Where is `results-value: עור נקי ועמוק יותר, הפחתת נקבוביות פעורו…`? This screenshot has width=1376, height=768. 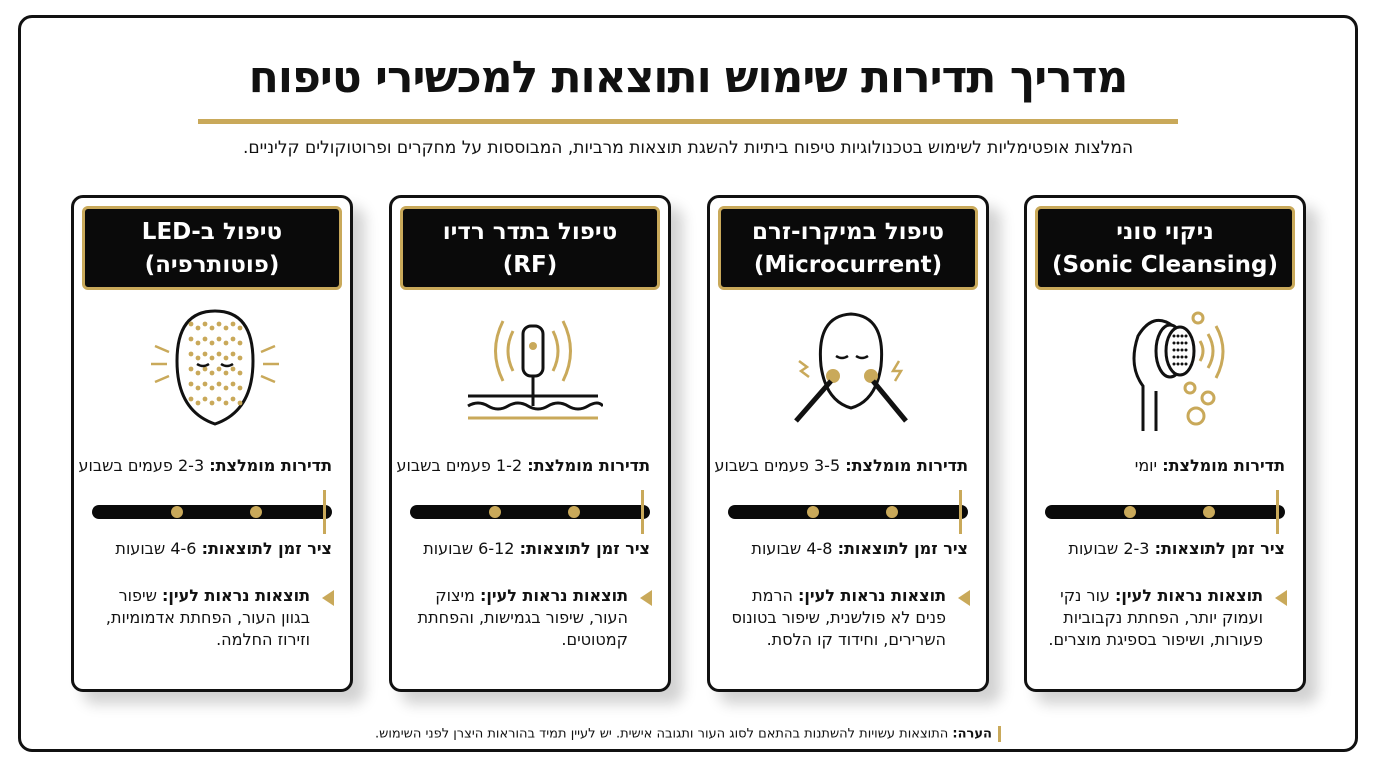 results-value: עור נקי ועמוק יותר, הפחתת נקבוביות פעורו… is located at coordinates (1155, 617).